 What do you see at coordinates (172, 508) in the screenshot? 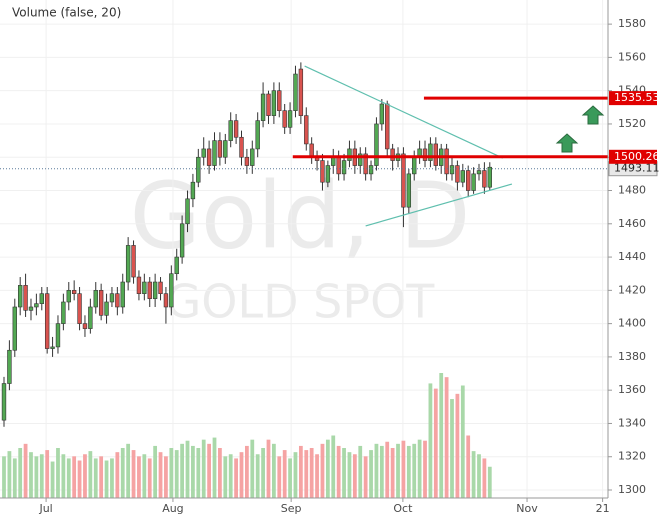
I see `x-tick-label: Aug` at bounding box center [172, 508].